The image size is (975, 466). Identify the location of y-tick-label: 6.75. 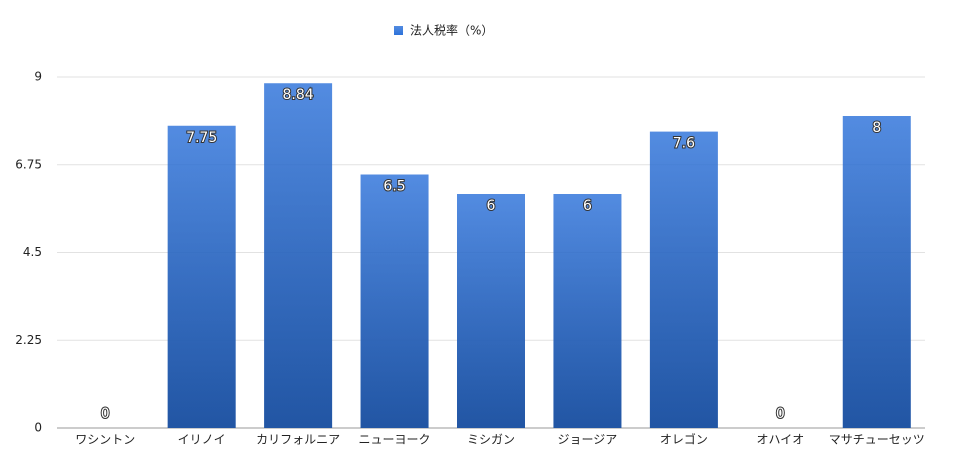
(28, 164).